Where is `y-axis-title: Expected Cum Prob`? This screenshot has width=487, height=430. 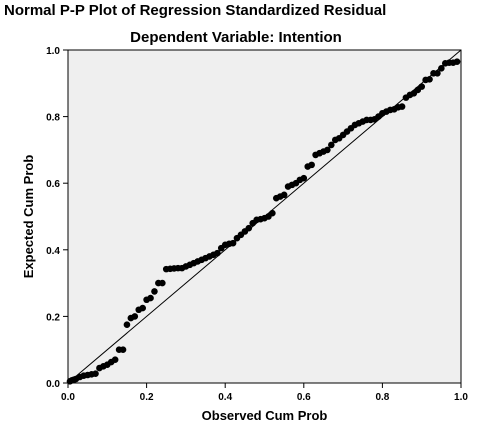
y-axis-title: Expected Cum Prob is located at coordinates (28, 217).